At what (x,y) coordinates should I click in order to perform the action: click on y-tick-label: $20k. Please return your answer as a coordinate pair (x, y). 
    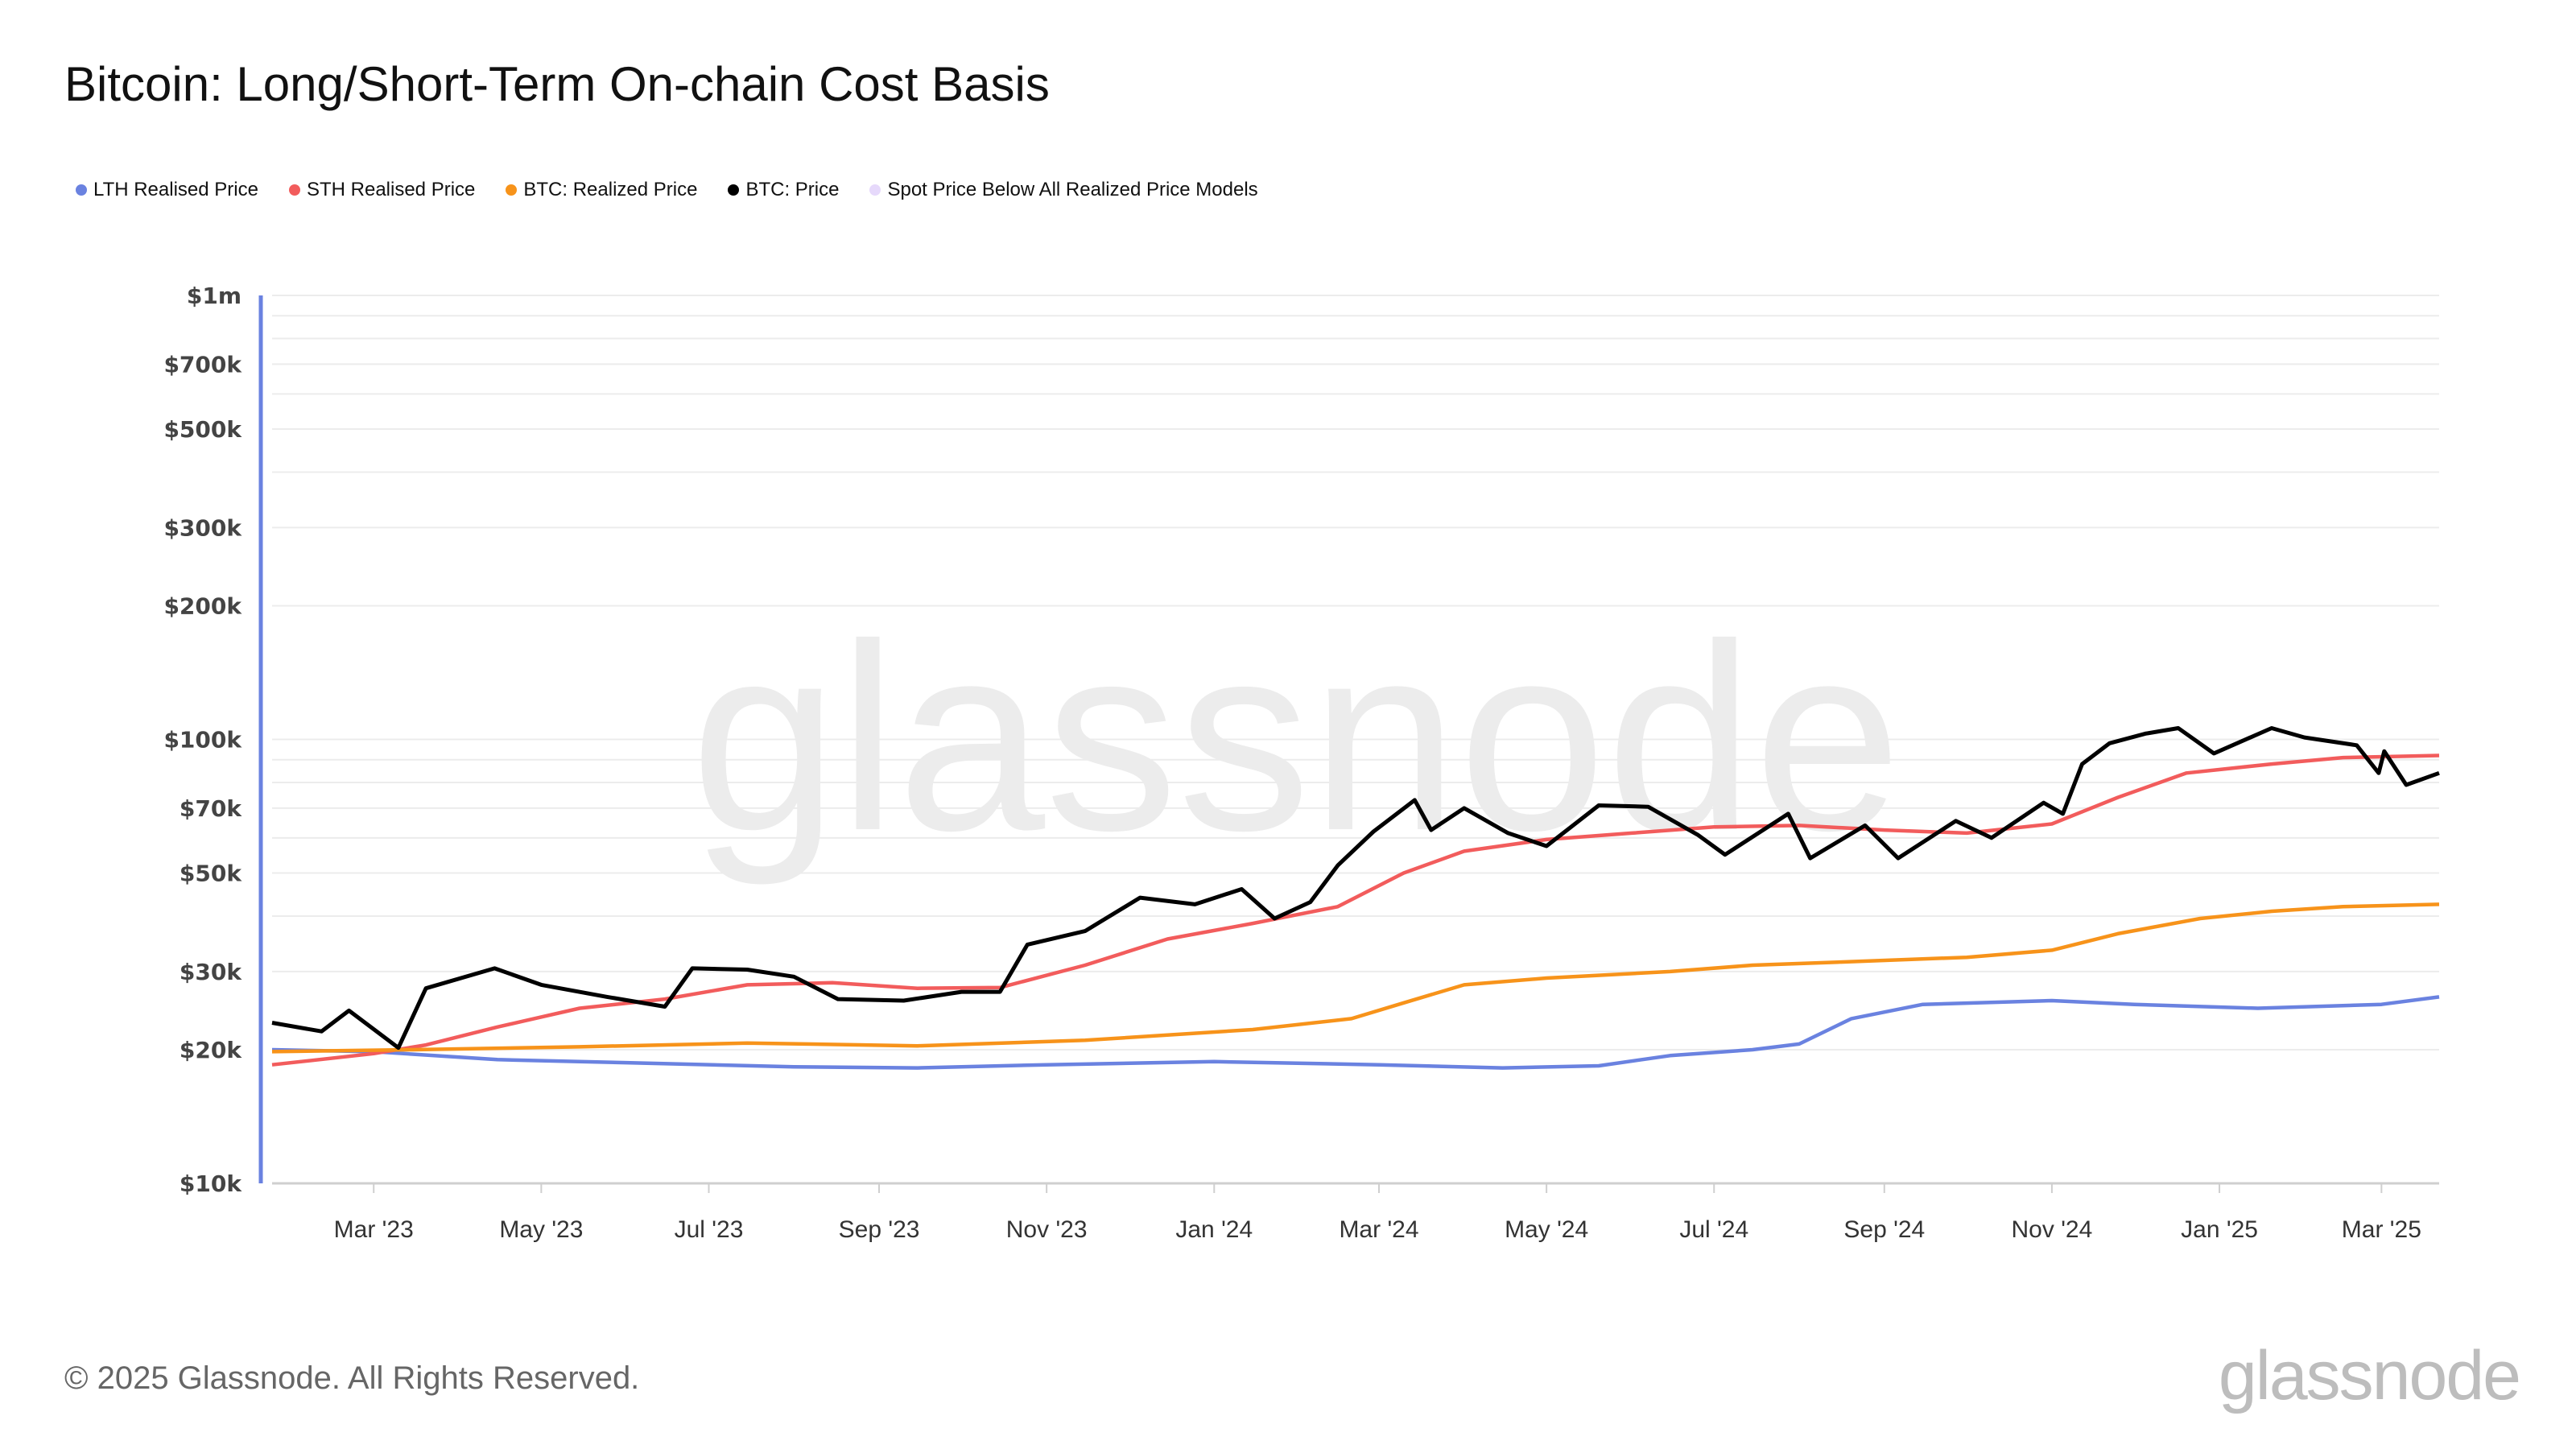
    Looking at the image, I should click on (211, 1050).